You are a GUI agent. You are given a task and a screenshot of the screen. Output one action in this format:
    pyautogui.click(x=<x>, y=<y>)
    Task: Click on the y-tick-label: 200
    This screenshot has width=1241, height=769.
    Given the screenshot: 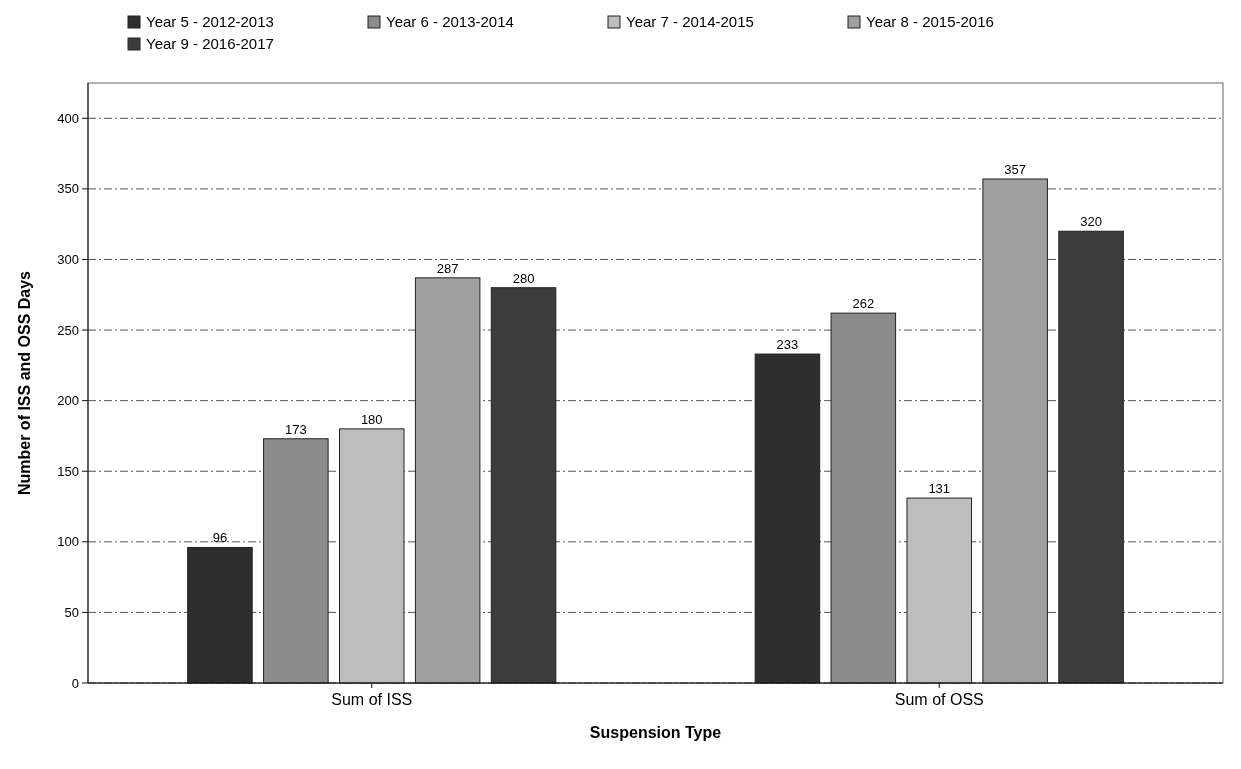 What is the action you would take?
    pyautogui.click(x=68, y=401)
    